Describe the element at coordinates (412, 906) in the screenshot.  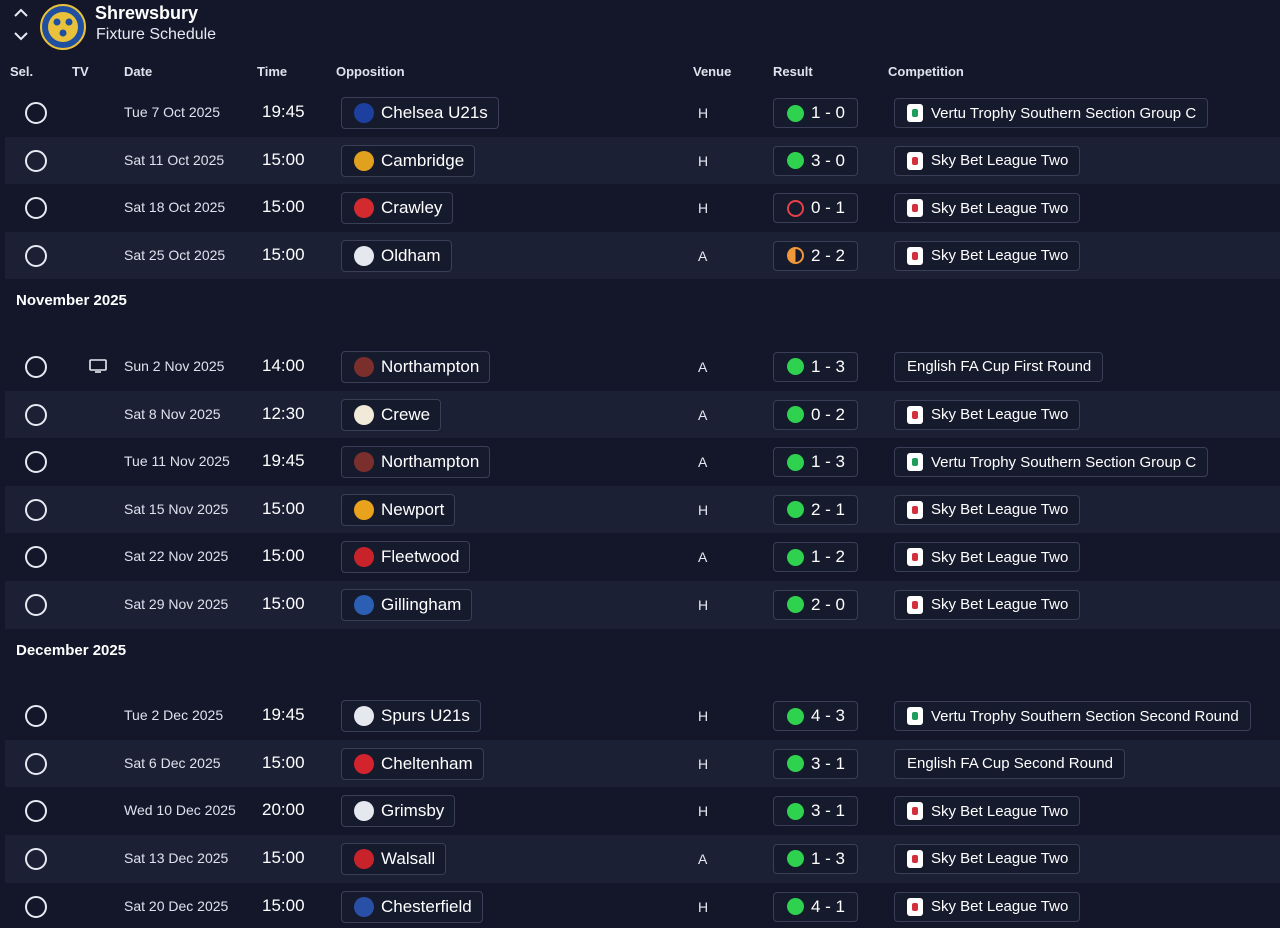
I see `opposition-link: Chesterfield` at that location.